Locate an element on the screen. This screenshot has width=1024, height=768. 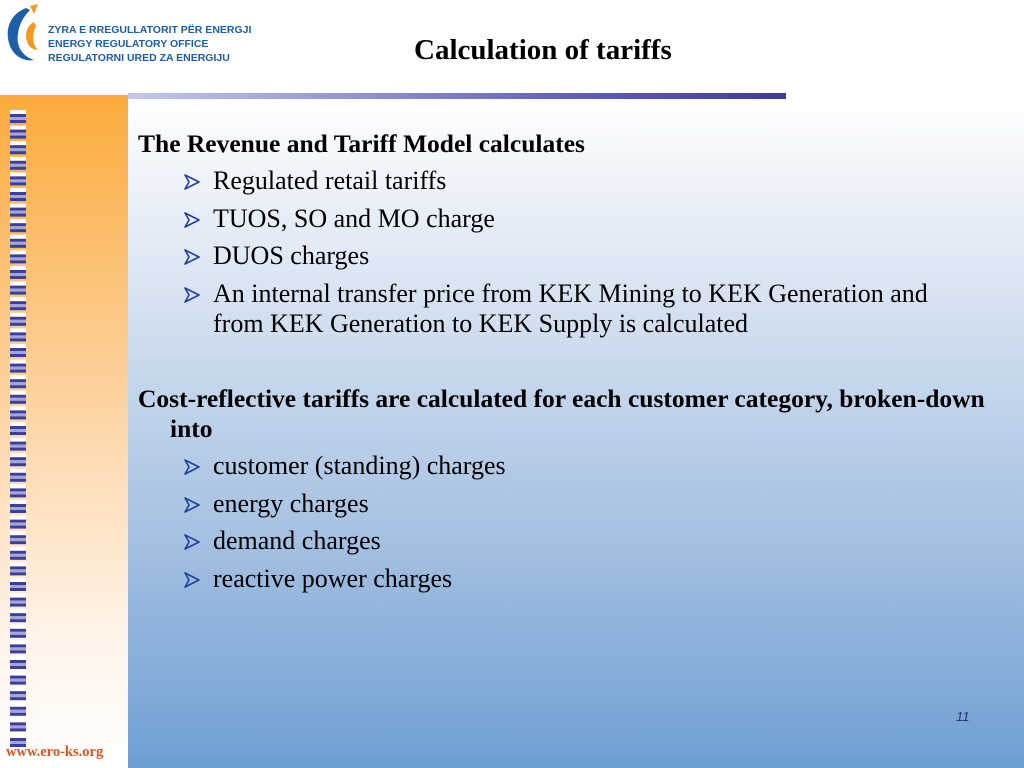
logo is located at coordinates (22, 32).